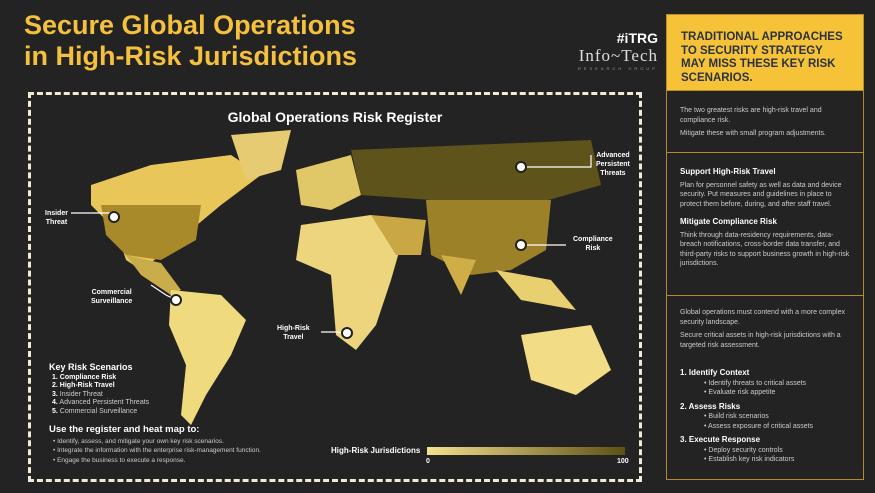 The height and width of the screenshot is (493, 875). What do you see at coordinates (261, 155) in the screenshot?
I see `greenland` at bounding box center [261, 155].